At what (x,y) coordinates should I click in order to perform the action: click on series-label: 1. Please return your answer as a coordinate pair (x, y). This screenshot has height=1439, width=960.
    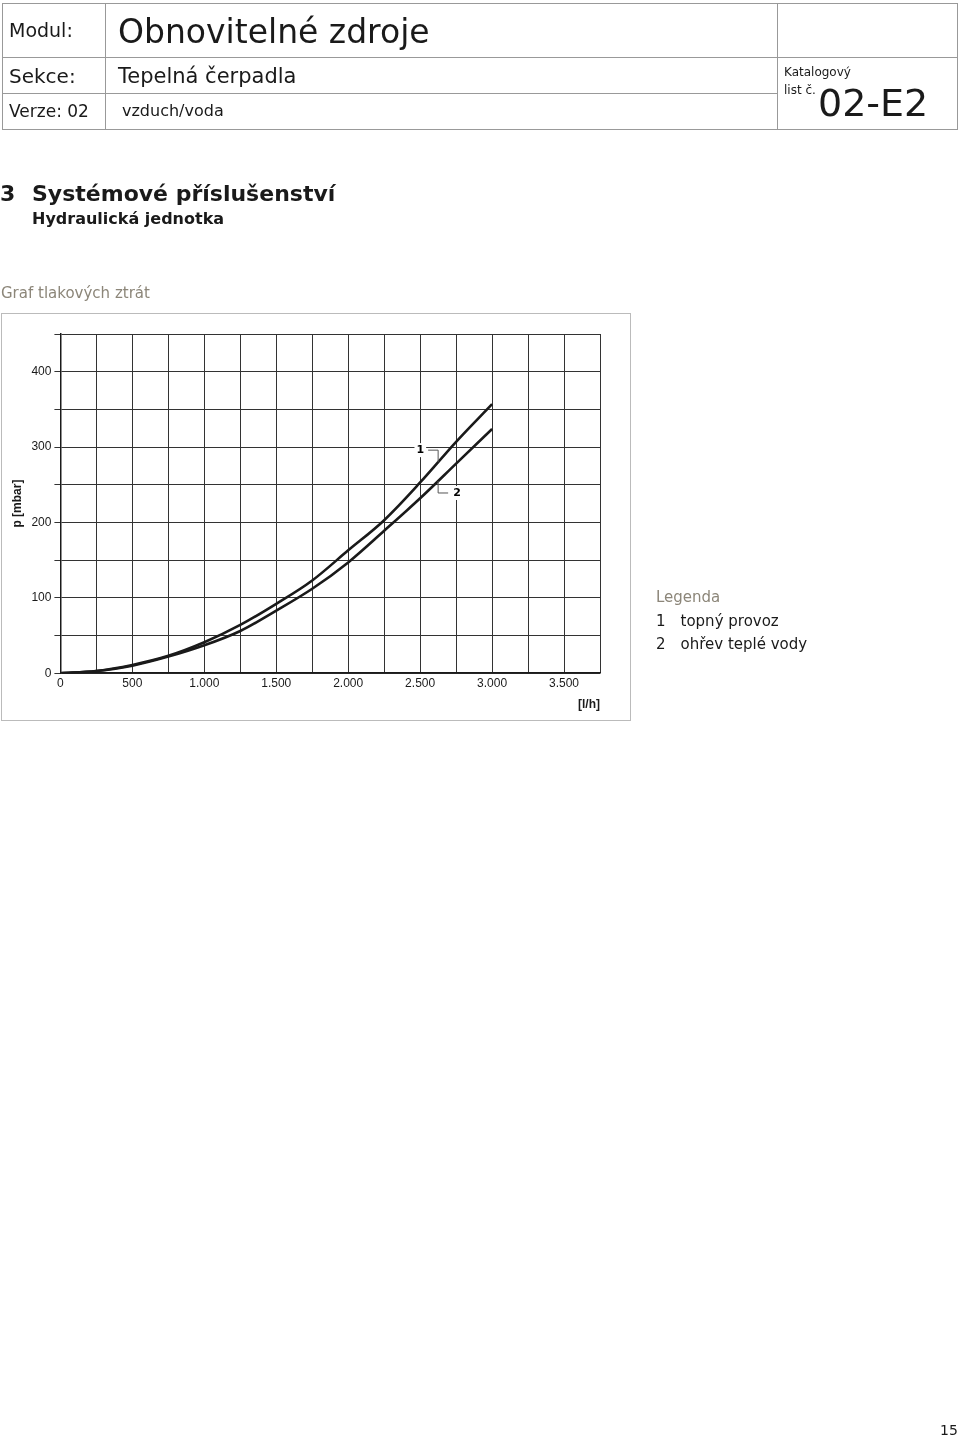
    Looking at the image, I should click on (420, 449).